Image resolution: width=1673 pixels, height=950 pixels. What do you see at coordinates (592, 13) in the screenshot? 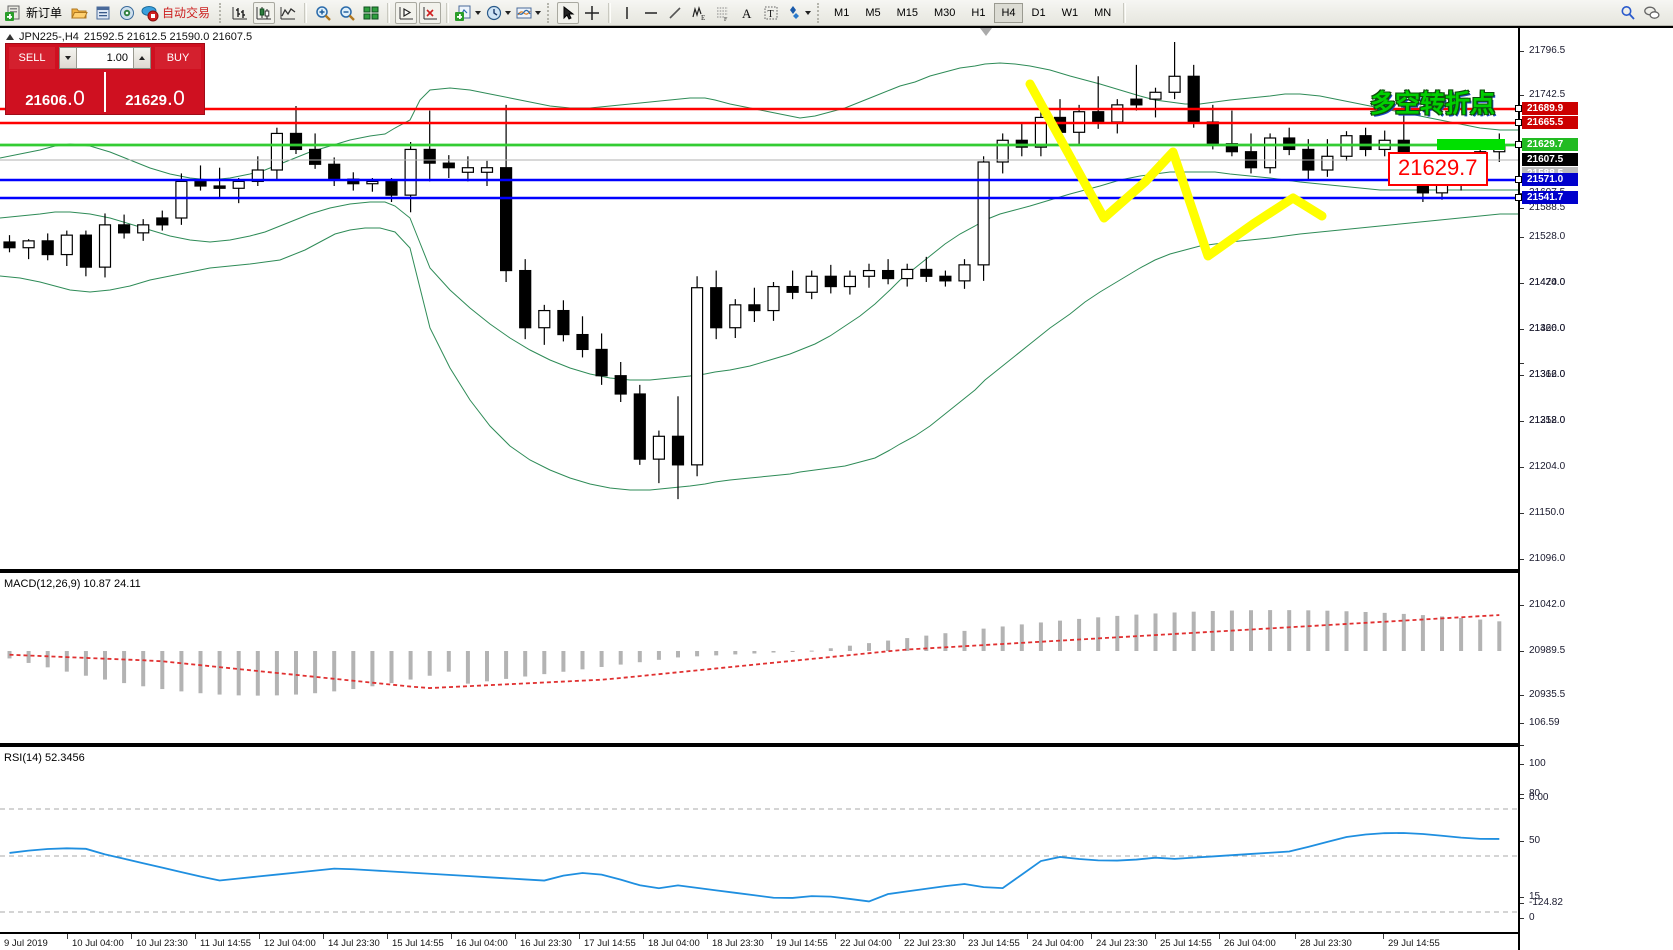
I see `crosshair-button` at bounding box center [592, 13].